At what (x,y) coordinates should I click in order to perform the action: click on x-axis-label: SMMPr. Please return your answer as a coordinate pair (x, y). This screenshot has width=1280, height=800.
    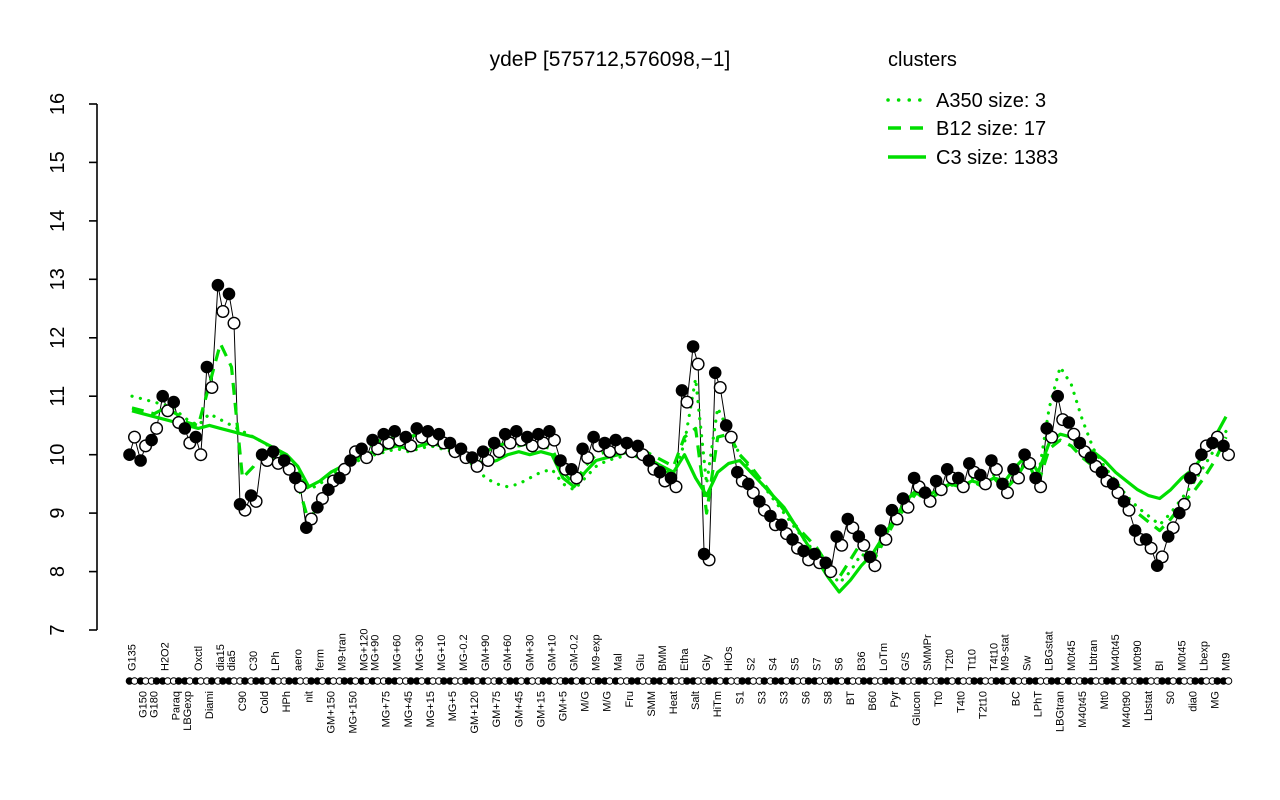
    Looking at the image, I should click on (928, 652).